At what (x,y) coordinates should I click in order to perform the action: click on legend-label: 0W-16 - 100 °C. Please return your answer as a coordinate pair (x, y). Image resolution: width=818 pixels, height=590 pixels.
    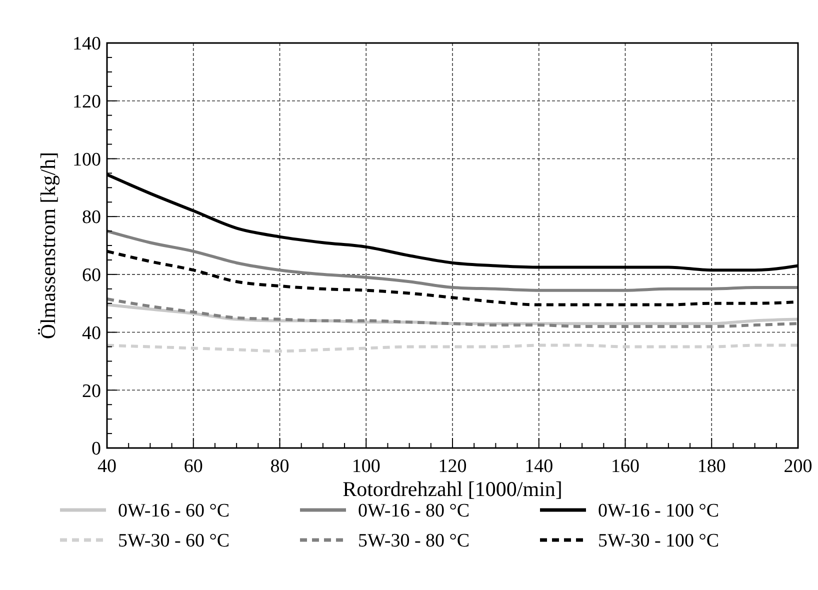
    Looking at the image, I should click on (659, 511).